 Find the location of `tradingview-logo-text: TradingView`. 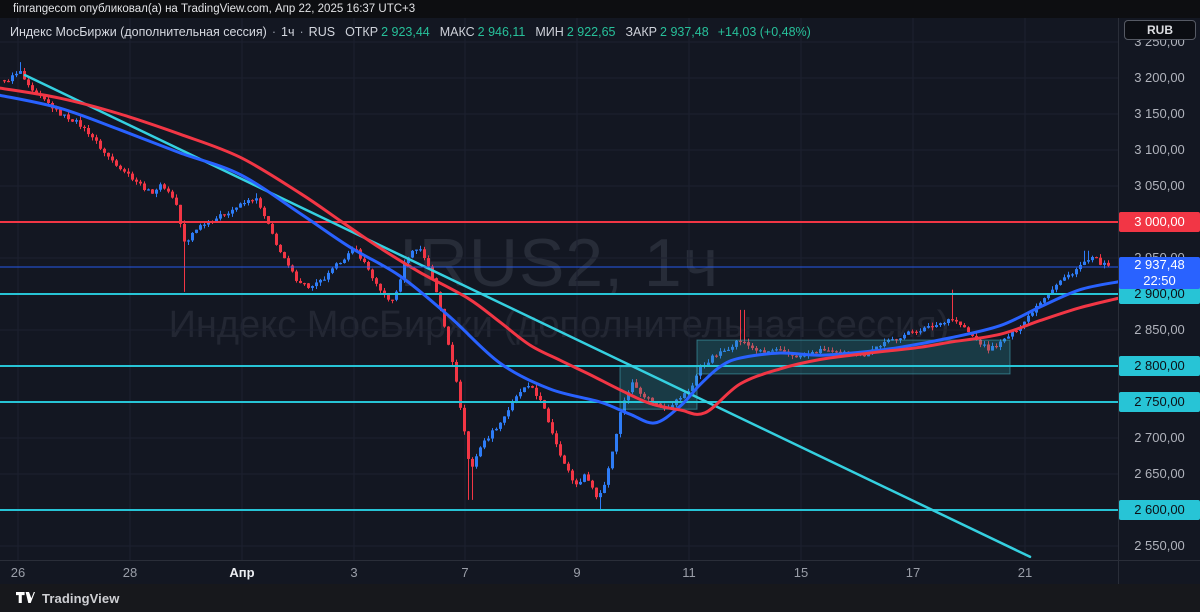

tradingview-logo-text: TradingView is located at coordinates (81, 598).